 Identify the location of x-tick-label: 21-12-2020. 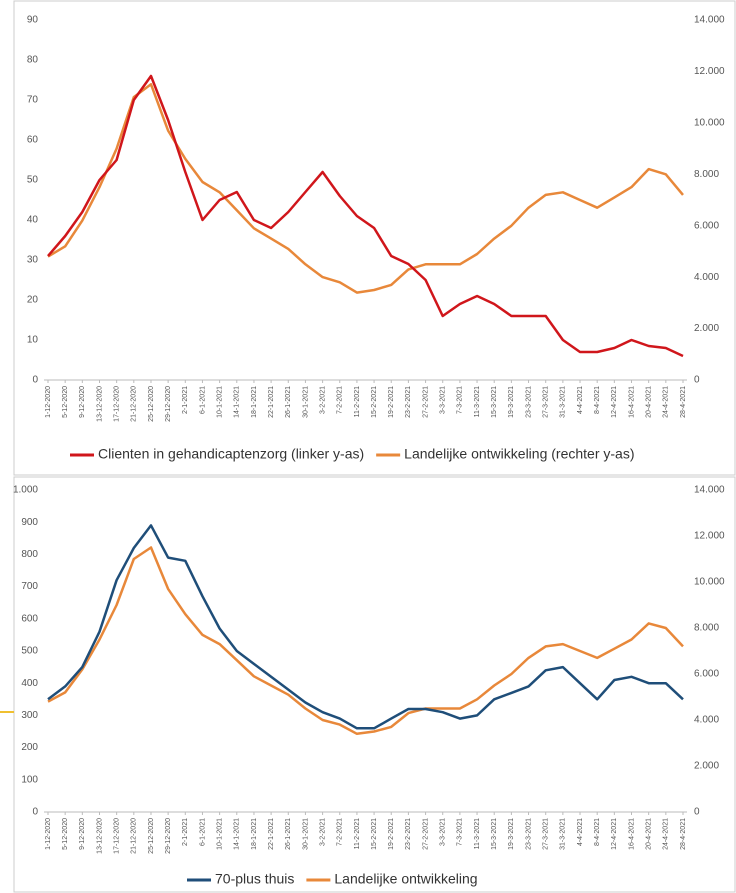
(134, 836).